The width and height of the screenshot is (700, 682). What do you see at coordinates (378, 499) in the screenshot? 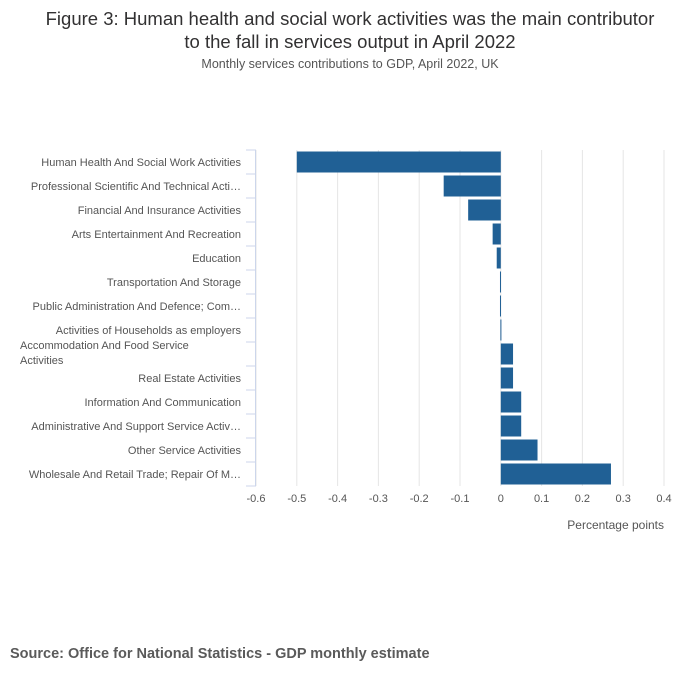
I see `x-tick-label: -0.3` at bounding box center [378, 499].